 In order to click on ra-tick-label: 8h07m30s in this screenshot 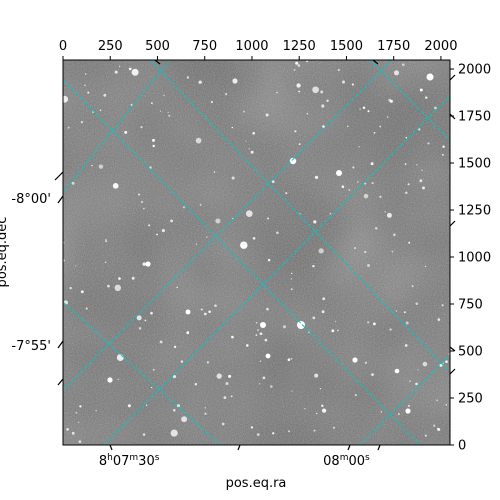, I will do `click(129, 461)`.